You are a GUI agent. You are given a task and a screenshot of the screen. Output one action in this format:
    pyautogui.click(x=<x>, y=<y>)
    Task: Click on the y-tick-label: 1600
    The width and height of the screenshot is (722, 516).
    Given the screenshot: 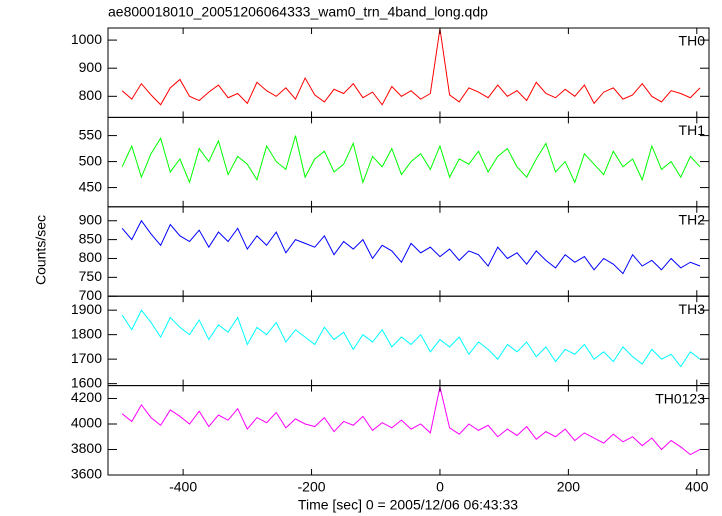 What is the action you would take?
    pyautogui.click(x=86, y=382)
    